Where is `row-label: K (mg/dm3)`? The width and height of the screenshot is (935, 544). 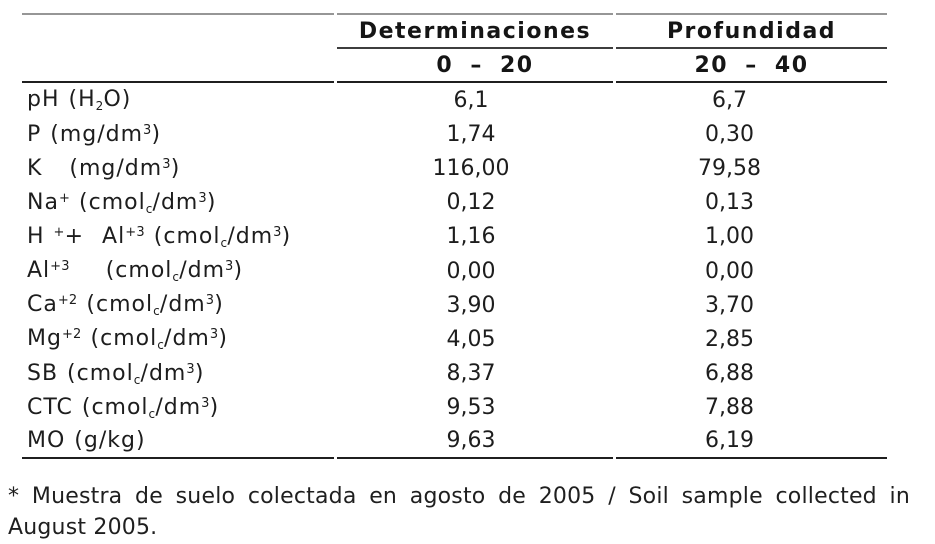 row-label: K (mg/dm3) is located at coordinates (178, 168).